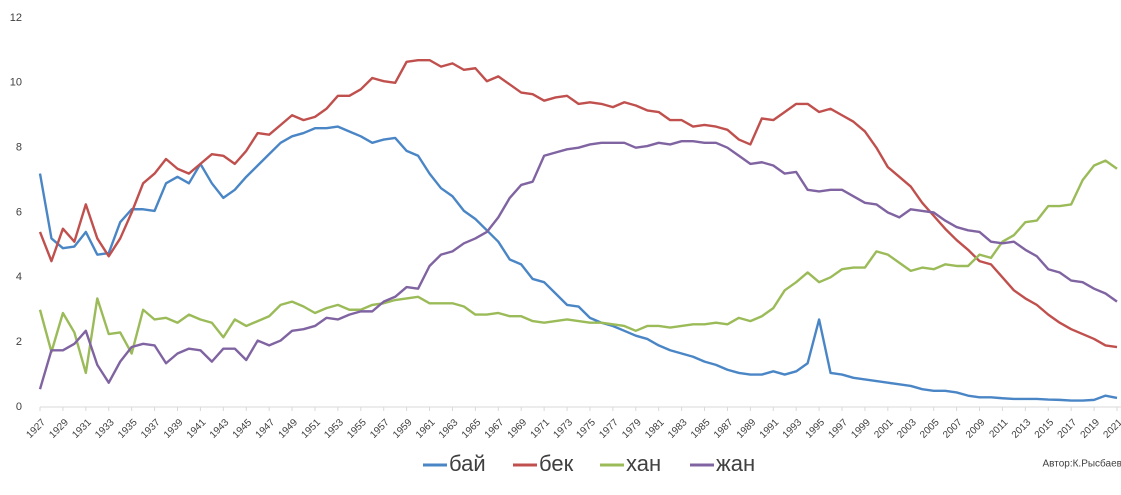  Describe the element at coordinates (1081, 464) in the screenshot. I see `annotation: Автор:К.Рысбаев` at that location.